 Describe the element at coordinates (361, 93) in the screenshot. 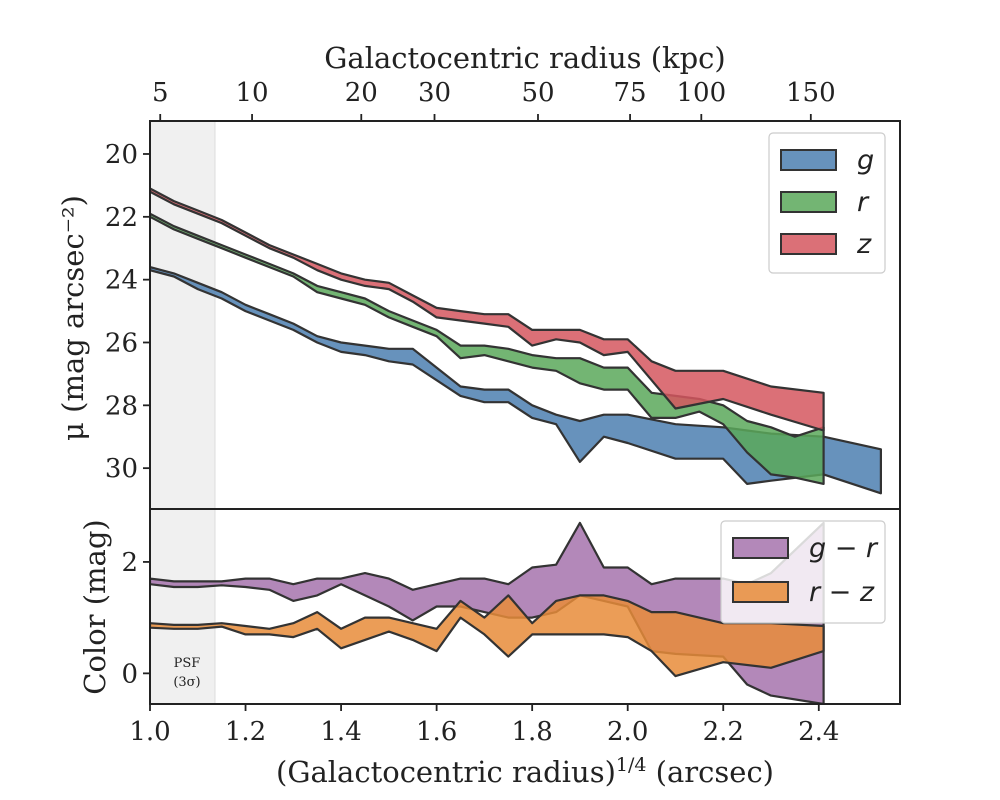

I see `x-tick-label-kpc: 20` at that location.